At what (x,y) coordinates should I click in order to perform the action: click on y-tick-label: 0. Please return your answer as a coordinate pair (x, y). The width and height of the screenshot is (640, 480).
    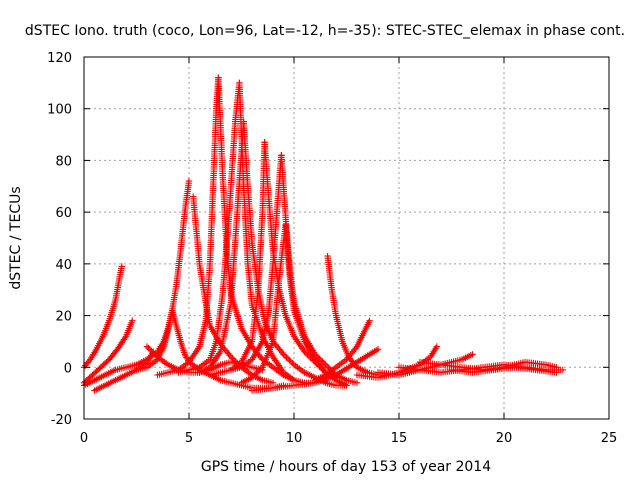
    Looking at the image, I should click on (68, 368).